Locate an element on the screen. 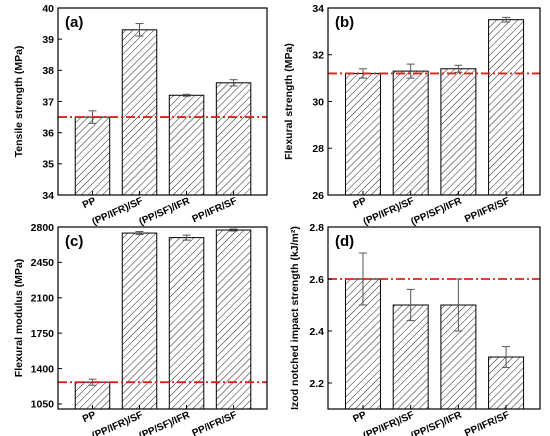 Image resolution: width=550 pixels, height=436 pixels. y-tick-label: 2.8 is located at coordinates (316, 228).